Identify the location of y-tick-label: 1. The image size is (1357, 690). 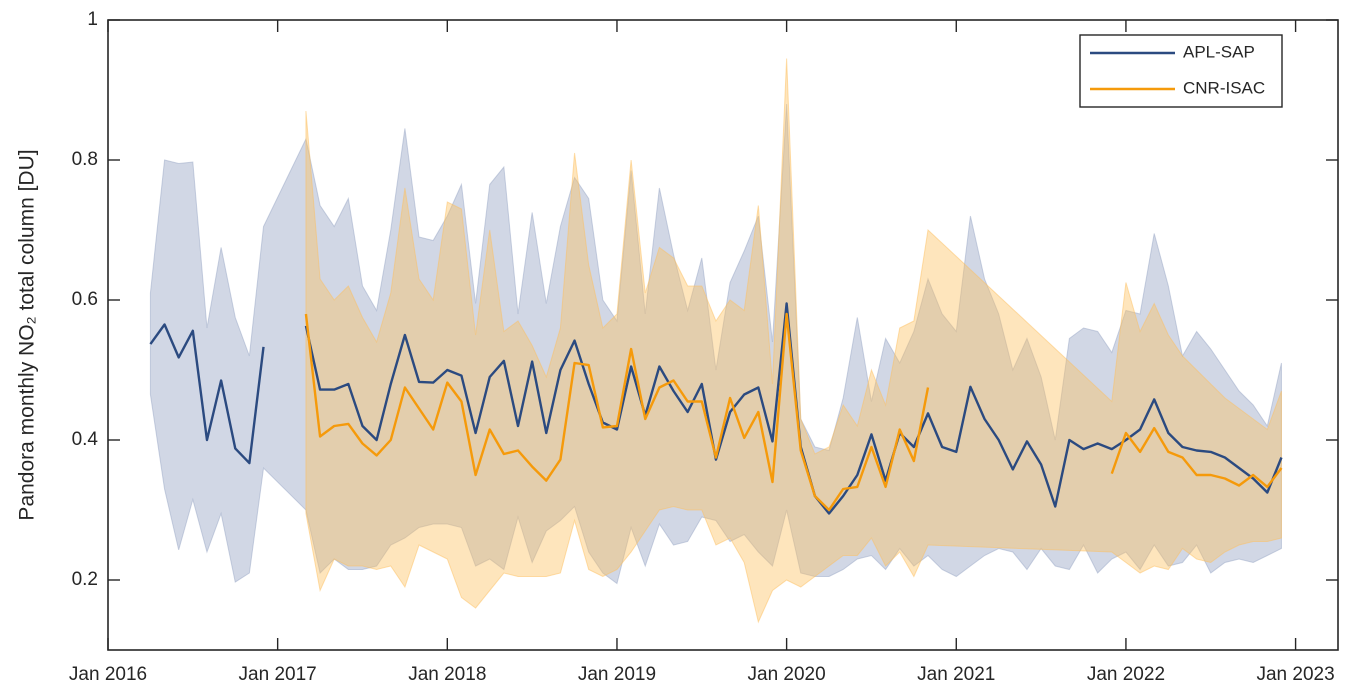
(92, 19).